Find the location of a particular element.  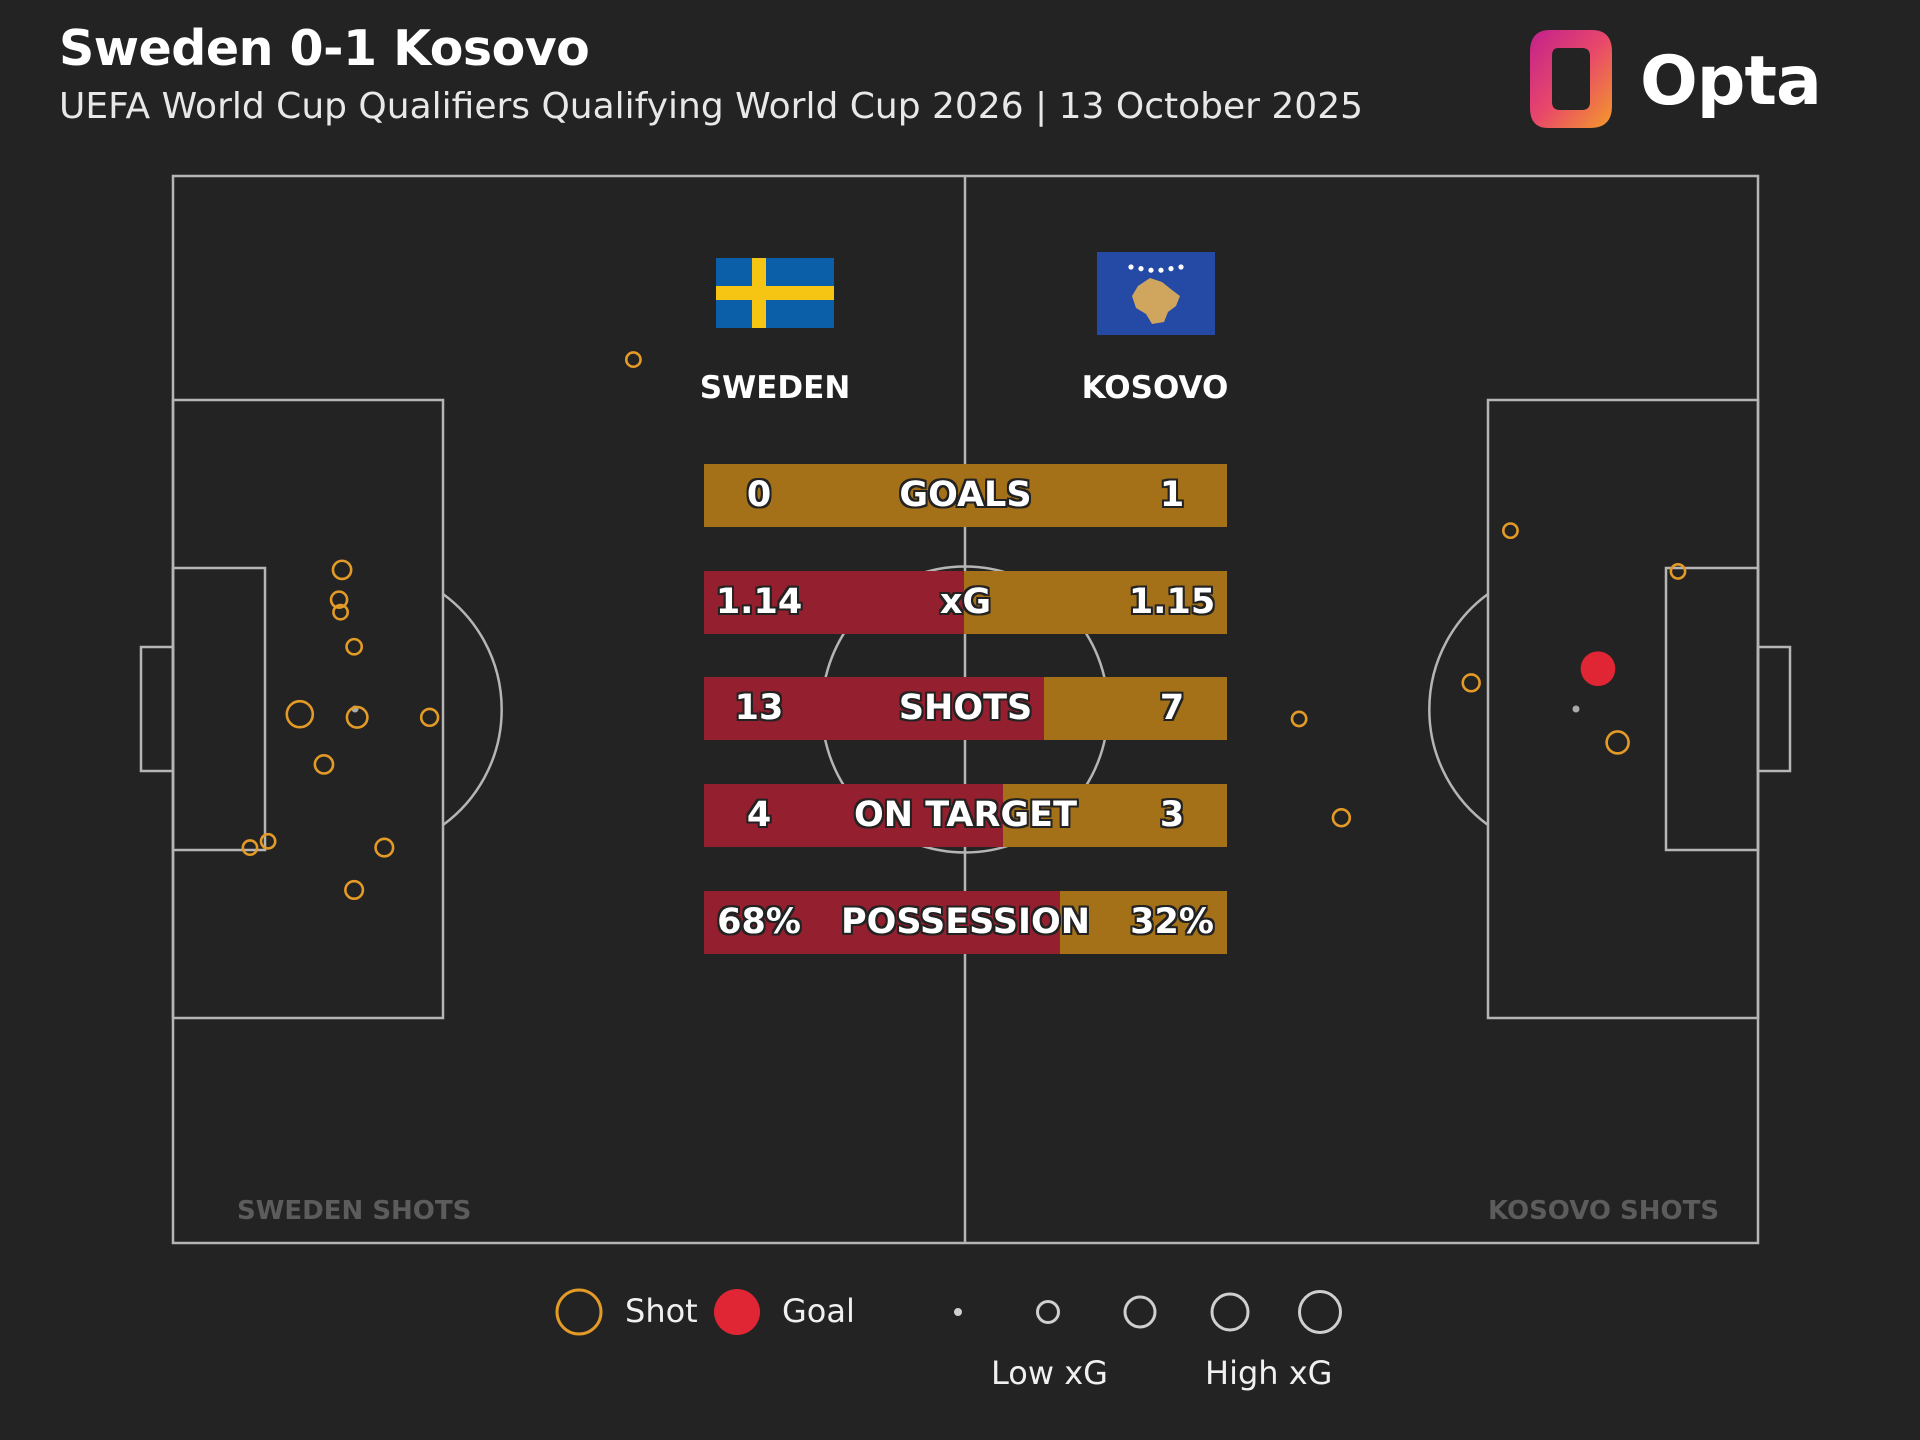

legend-high-xg-label: High xG is located at coordinates (1269, 1373).